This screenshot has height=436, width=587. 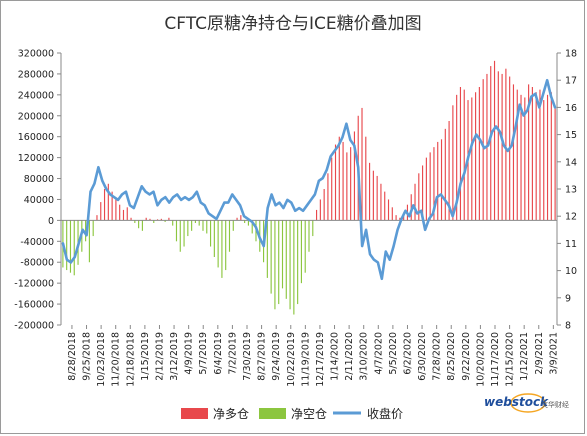 I want to click on right-axis-tick-label: 14, so click(x=571, y=162).